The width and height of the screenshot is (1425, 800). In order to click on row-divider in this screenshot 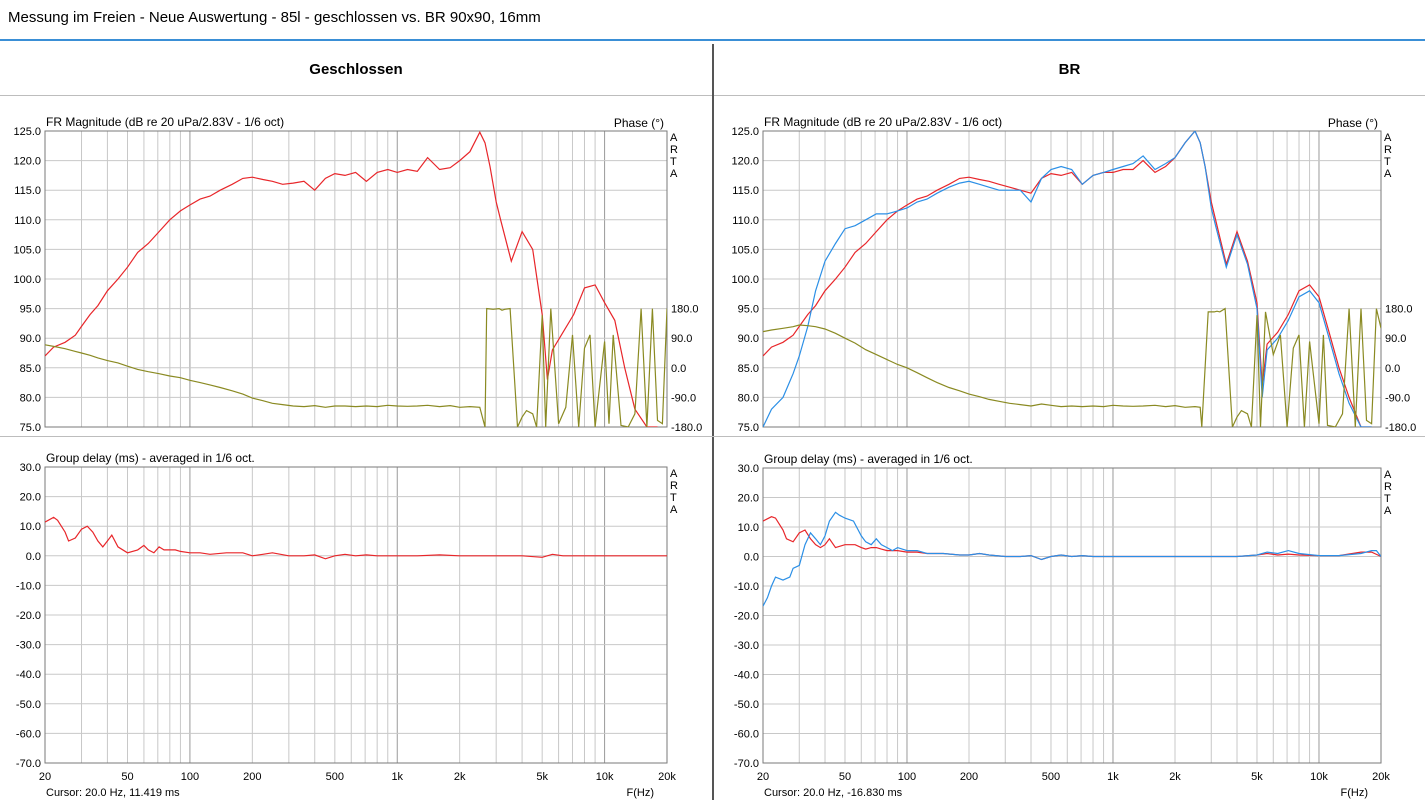, I will do `click(712, 436)`.